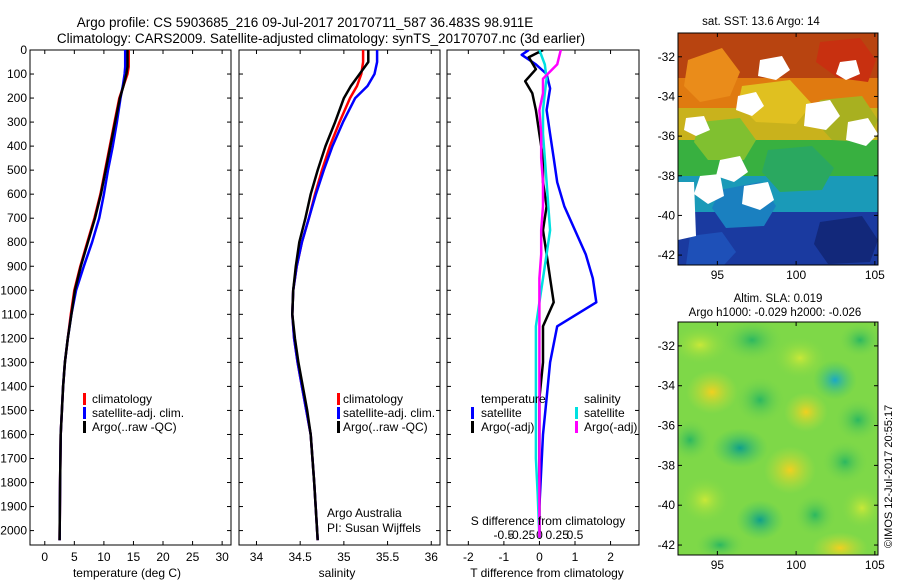  What do you see at coordinates (846, 240) in the screenshot?
I see `sst-patch-navy` at bounding box center [846, 240].